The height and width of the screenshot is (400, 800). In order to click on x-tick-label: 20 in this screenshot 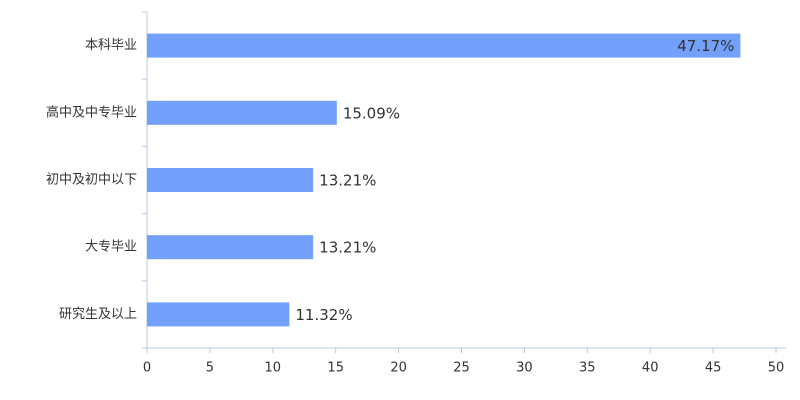, I will do `click(398, 368)`.